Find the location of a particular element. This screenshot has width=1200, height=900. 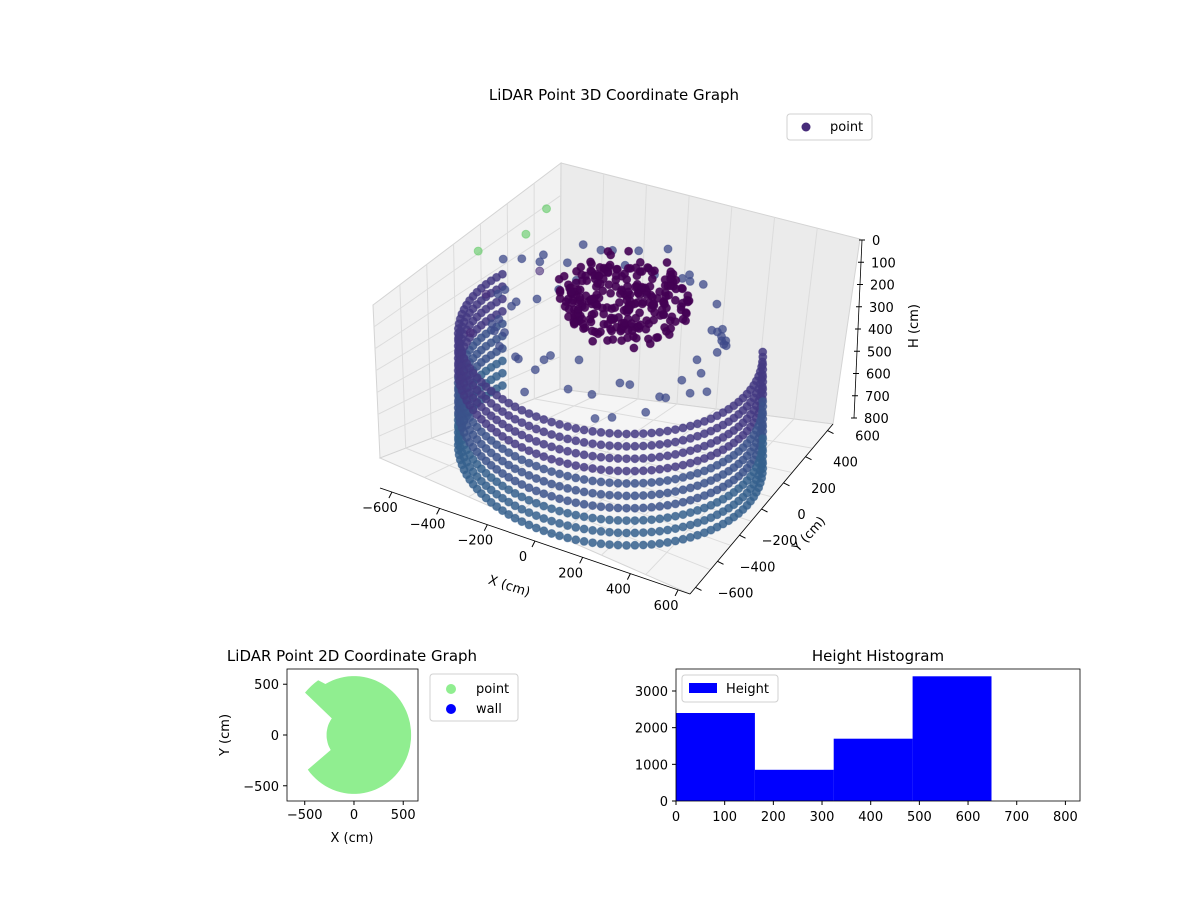

histogram-legend-label: Height is located at coordinates (747, 689).